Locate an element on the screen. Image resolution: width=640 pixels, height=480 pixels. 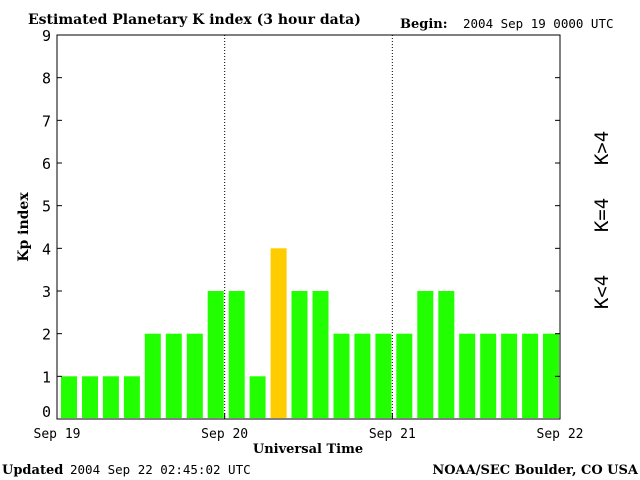
y-tick-label: 4 is located at coordinates (46, 249).